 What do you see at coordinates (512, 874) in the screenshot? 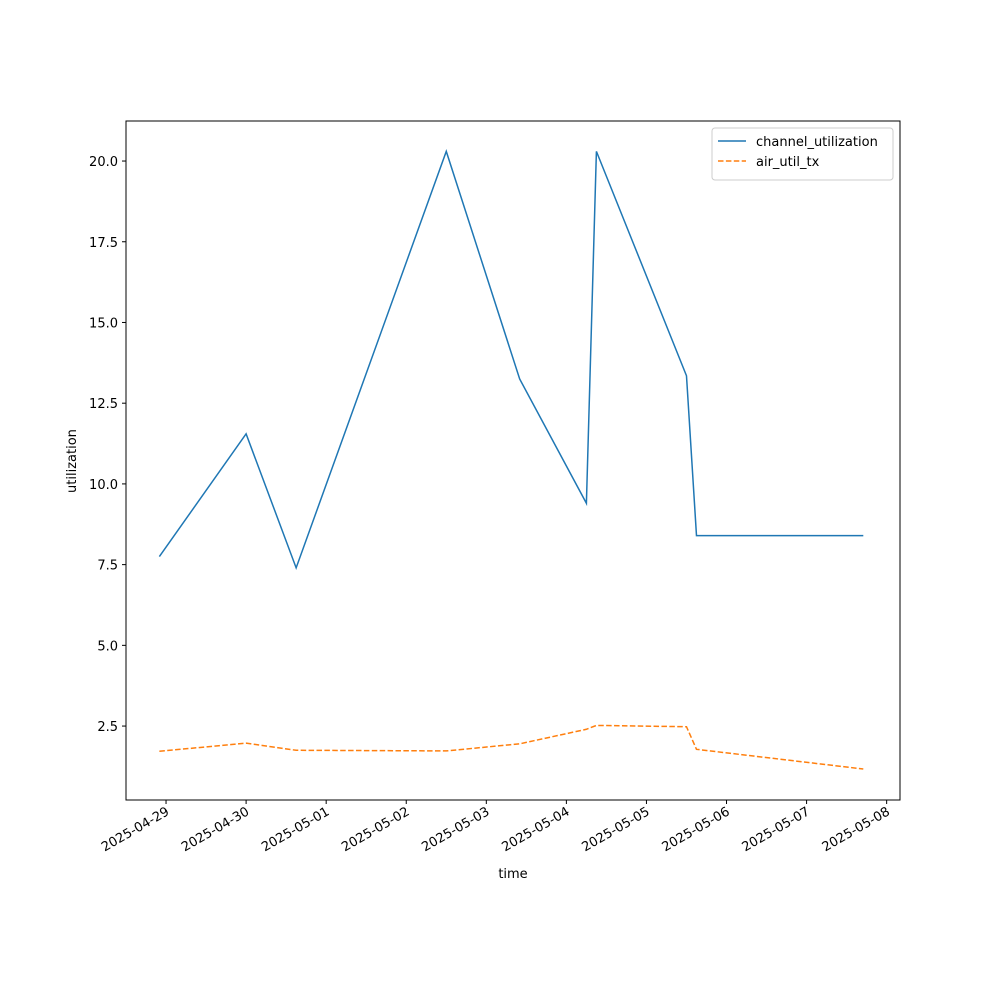
I see `x-axis-label: time` at bounding box center [512, 874].